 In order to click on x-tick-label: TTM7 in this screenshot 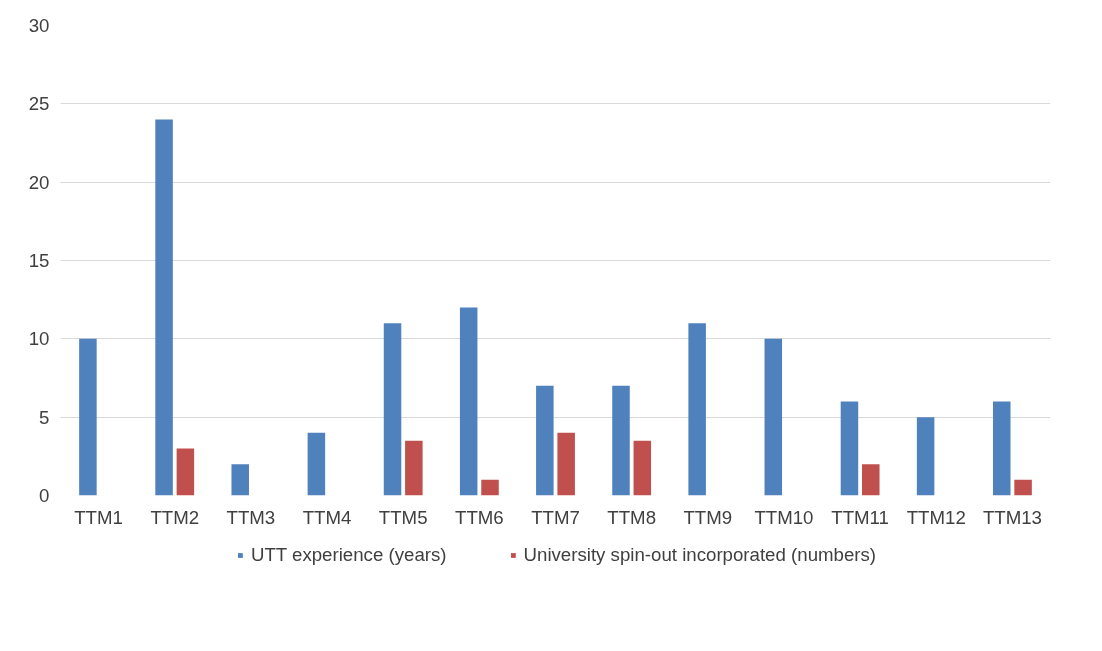, I will do `click(555, 517)`.